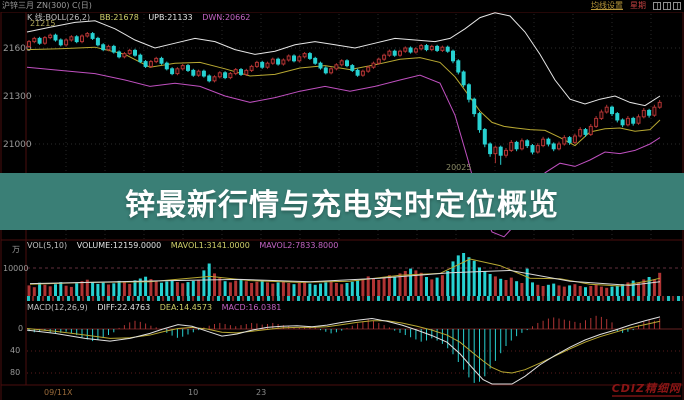  I want to click on diff-value: DIFF:22.4763, so click(124, 307).